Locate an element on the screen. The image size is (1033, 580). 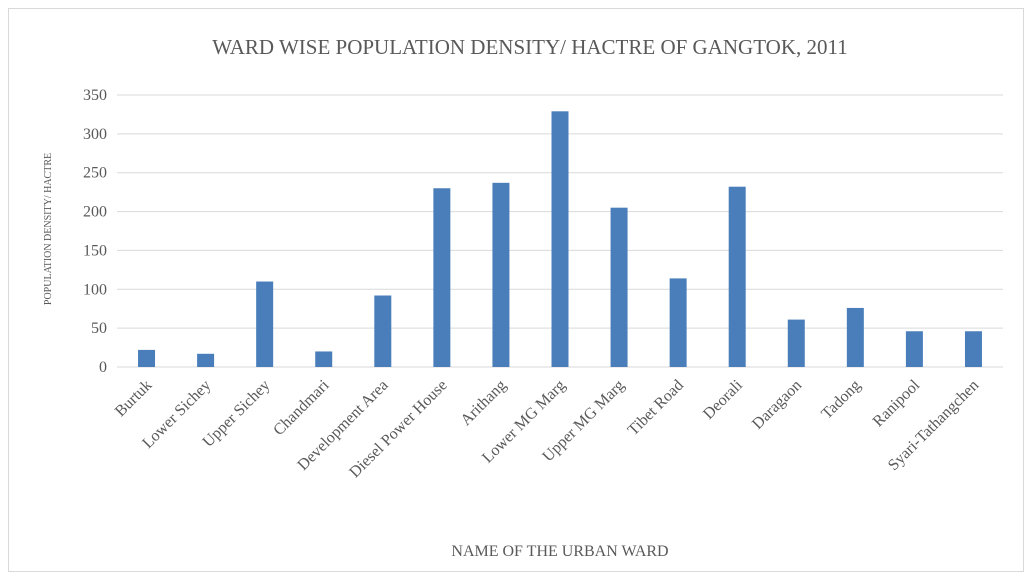
x-tick-label: Deorali is located at coordinates (723, 399).